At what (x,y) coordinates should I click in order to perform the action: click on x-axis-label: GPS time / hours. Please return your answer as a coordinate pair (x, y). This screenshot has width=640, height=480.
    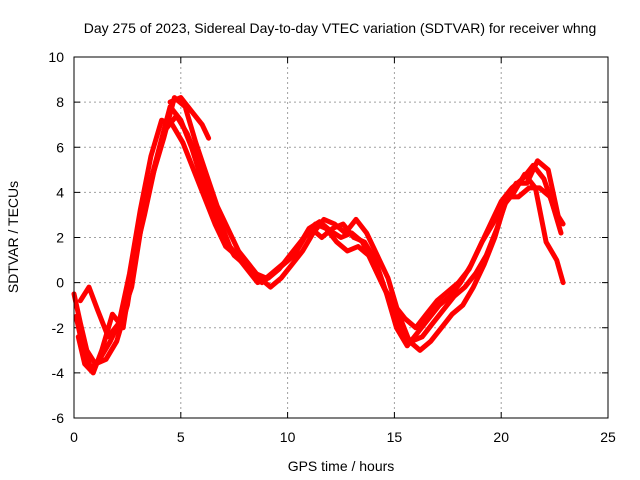
    Looking at the image, I should click on (341, 466).